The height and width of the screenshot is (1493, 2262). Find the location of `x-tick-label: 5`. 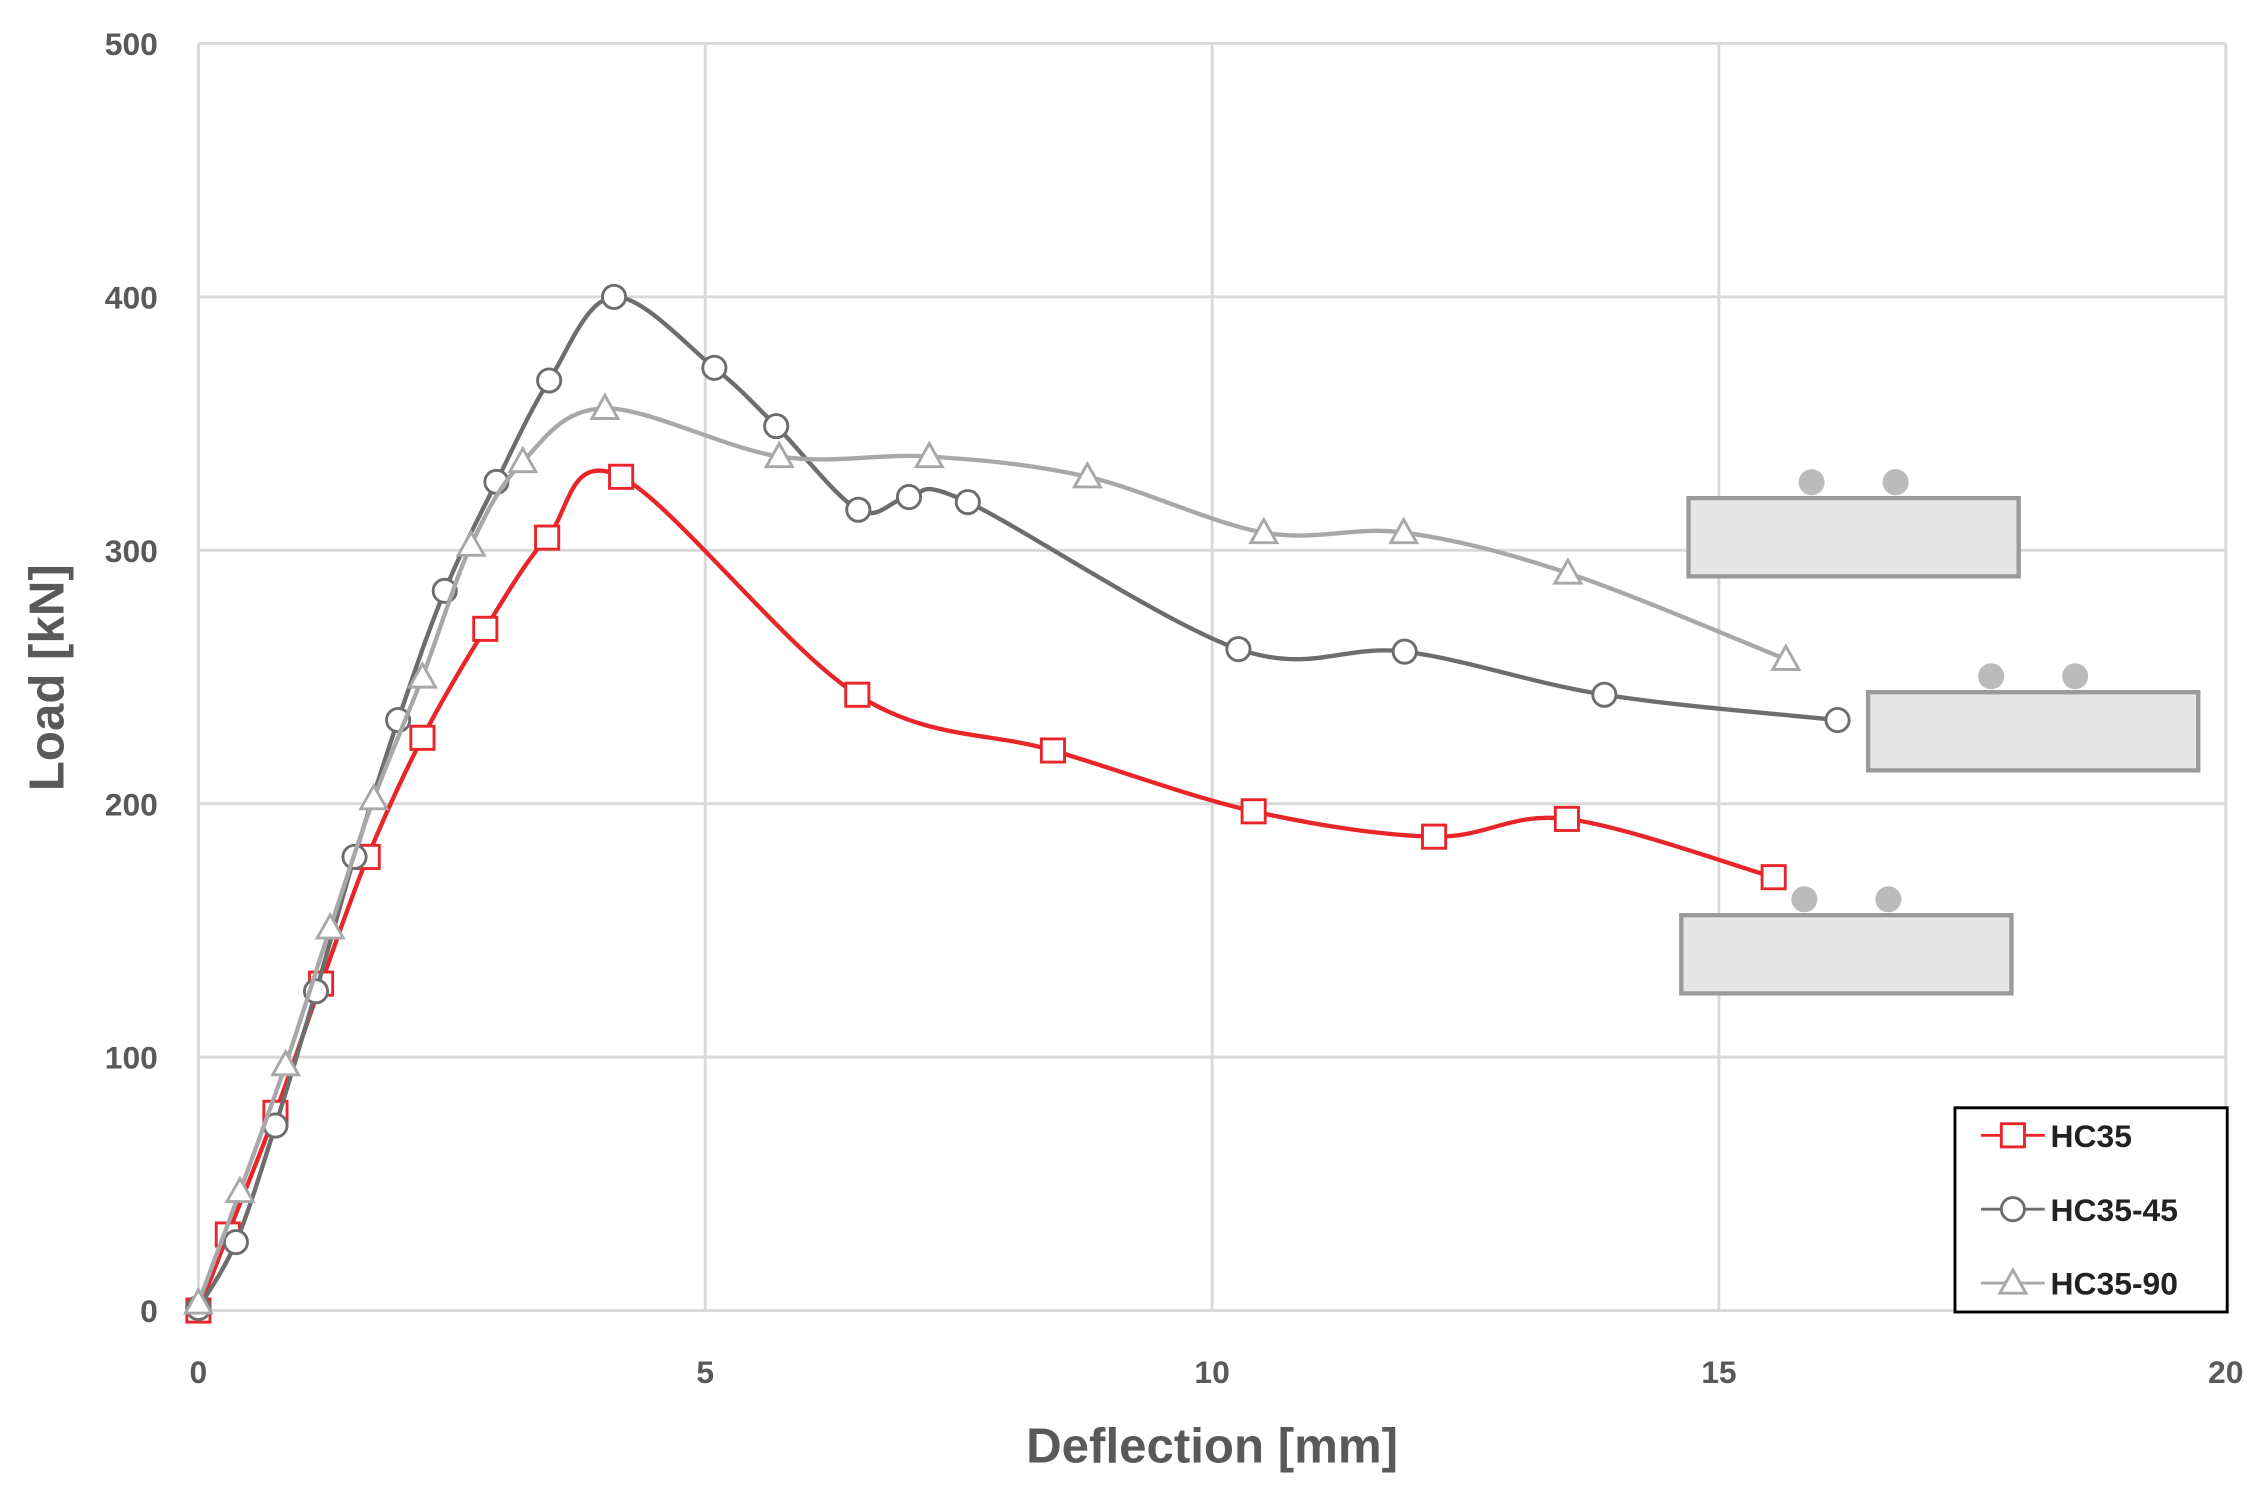

x-tick-label: 5 is located at coordinates (705, 1372).